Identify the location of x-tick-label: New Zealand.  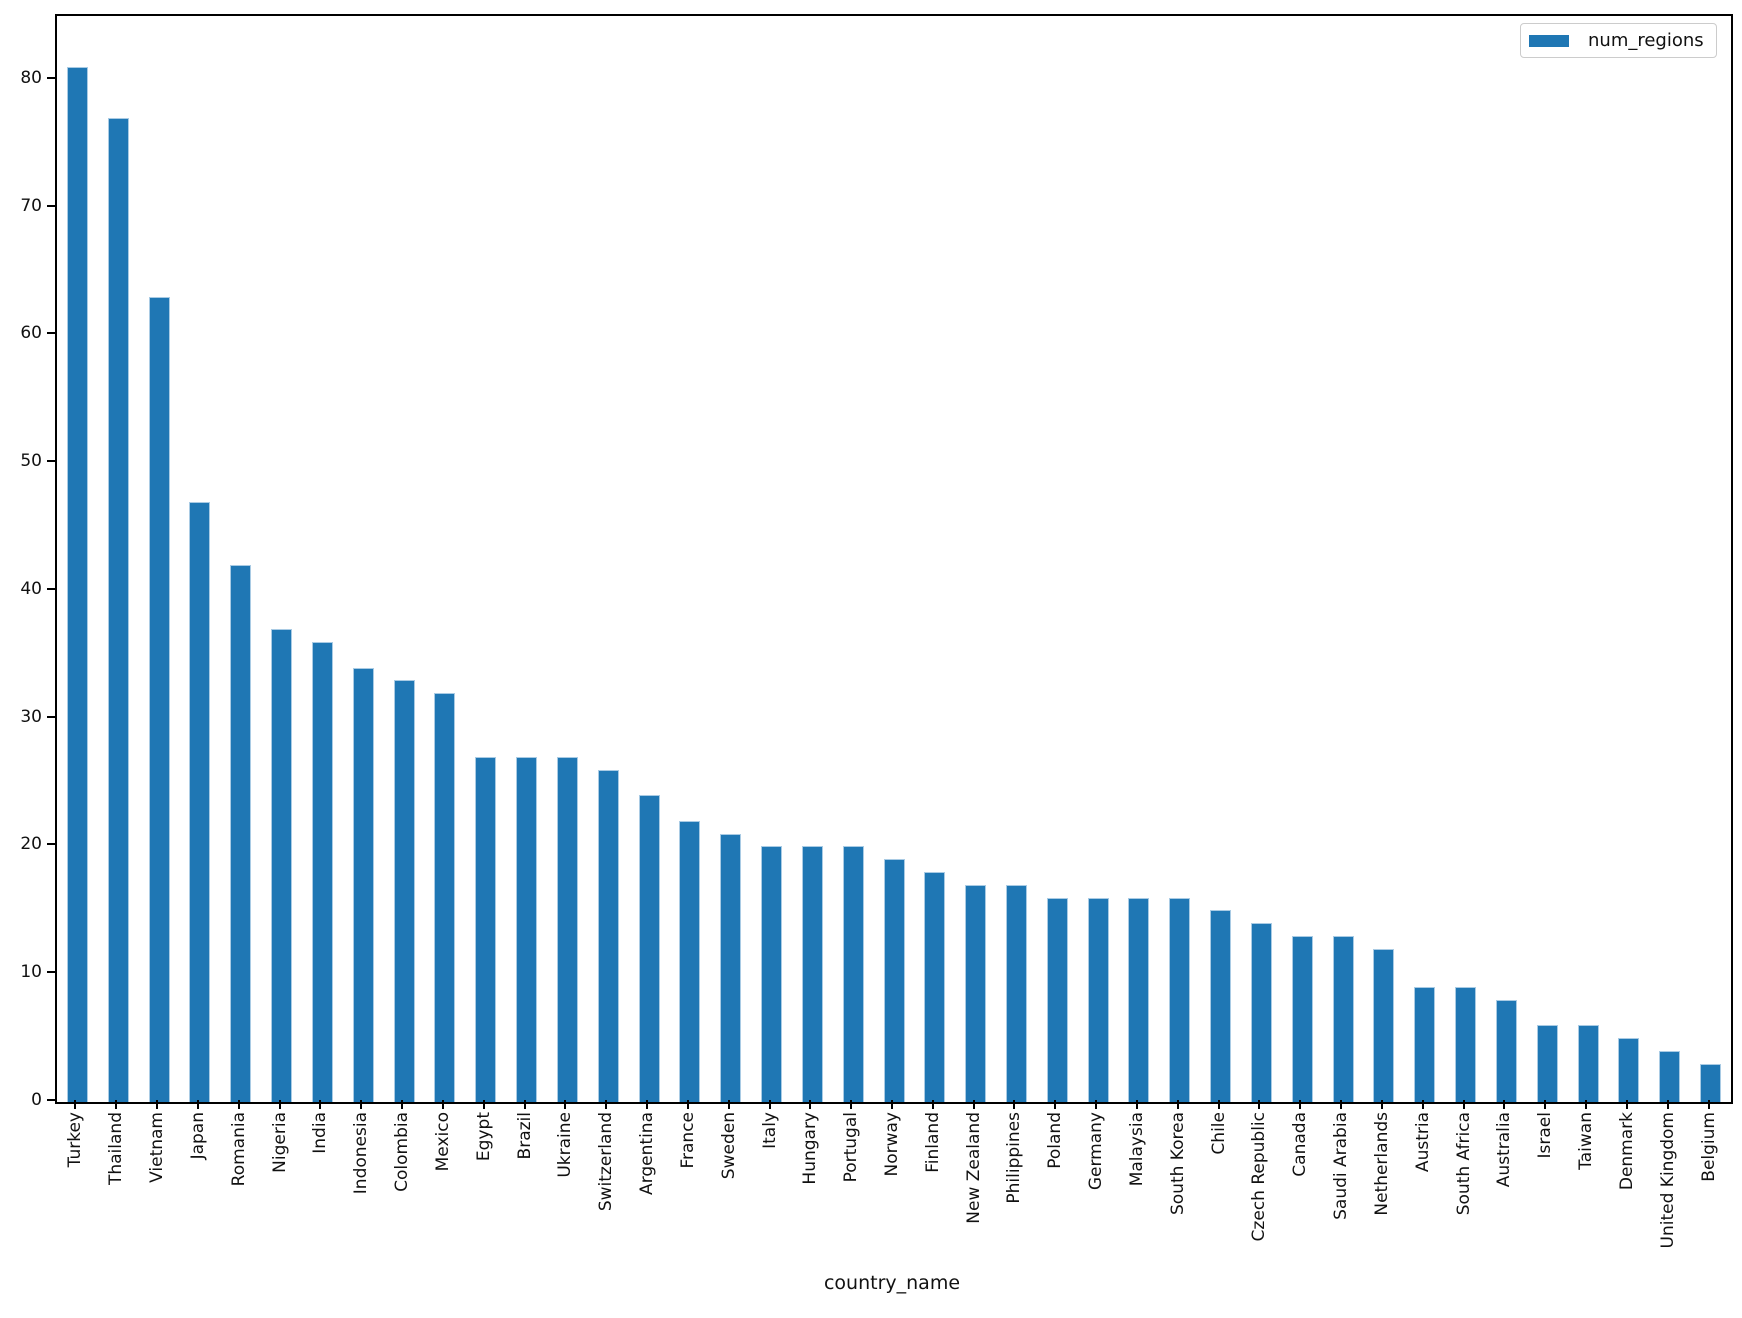
(973, 1168).